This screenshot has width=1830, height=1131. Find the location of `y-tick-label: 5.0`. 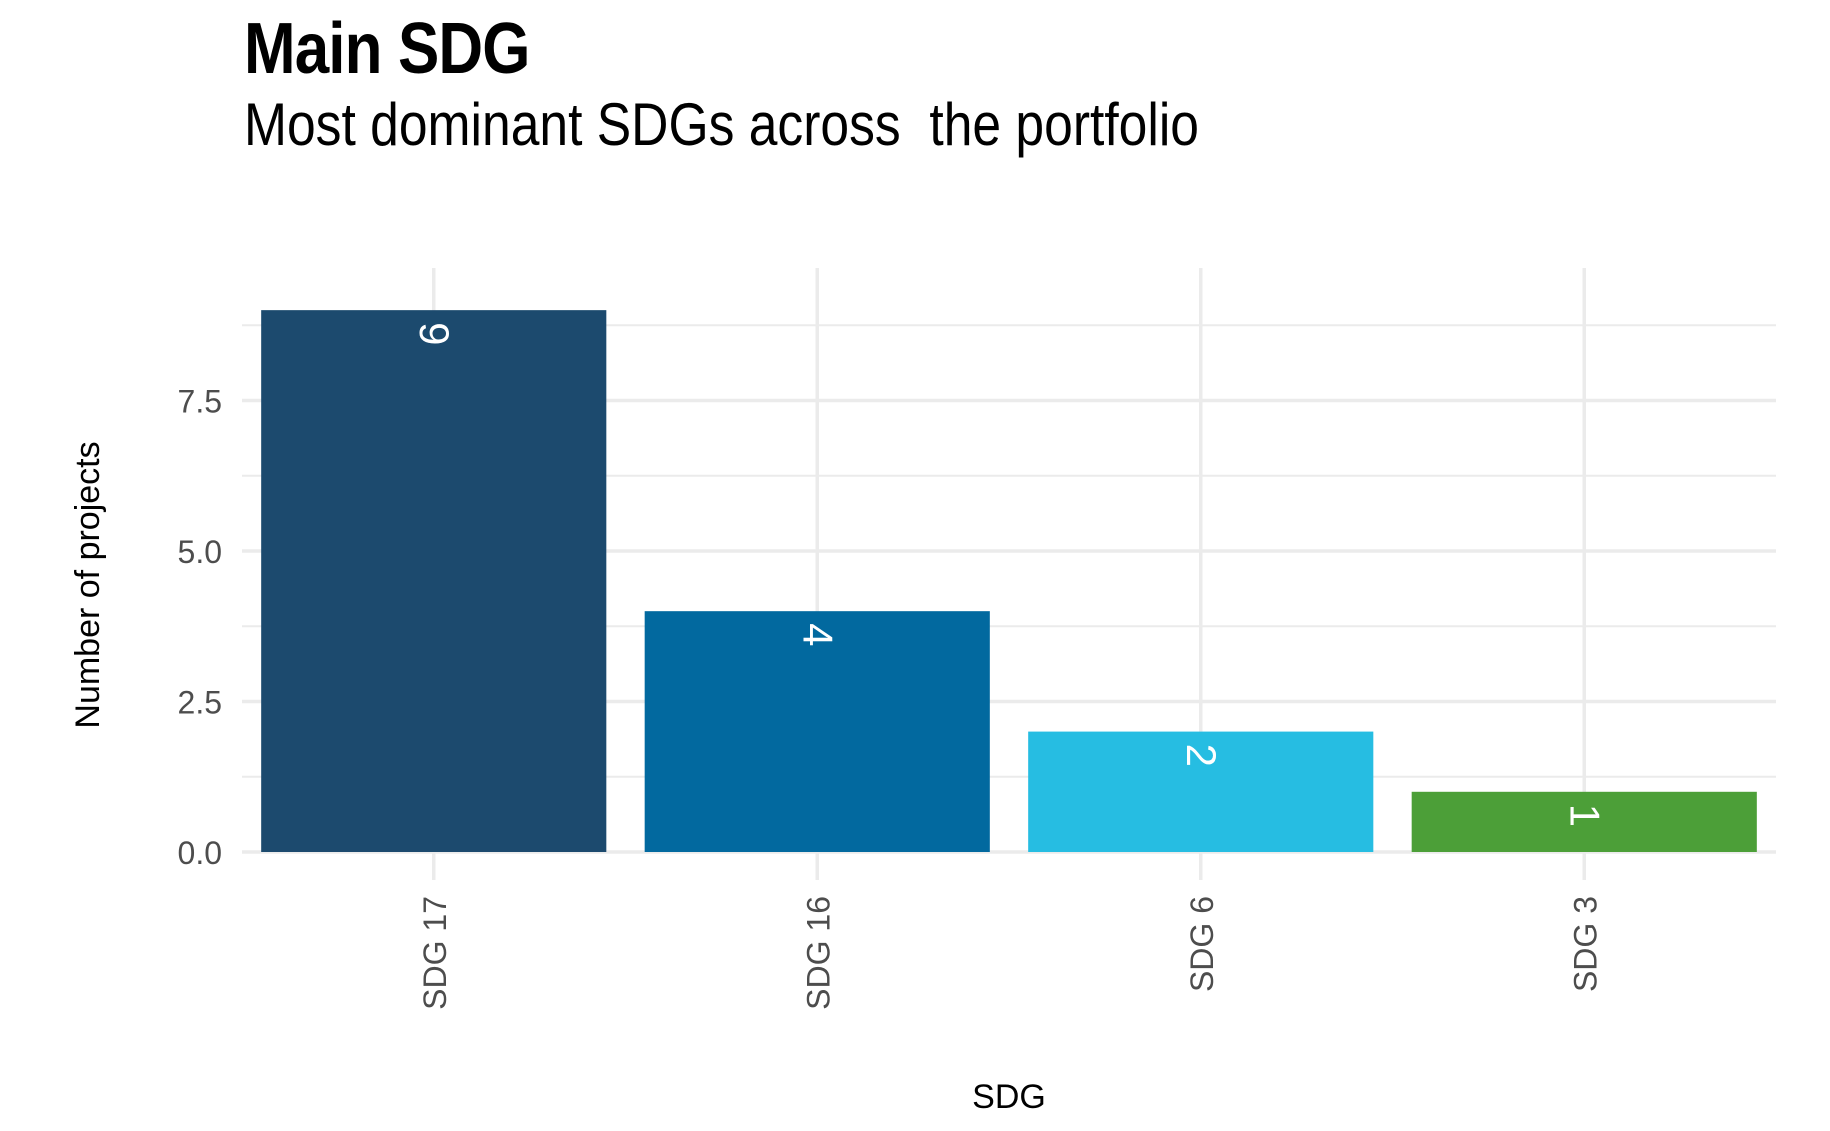

y-tick-label: 5.0 is located at coordinates (200, 552).